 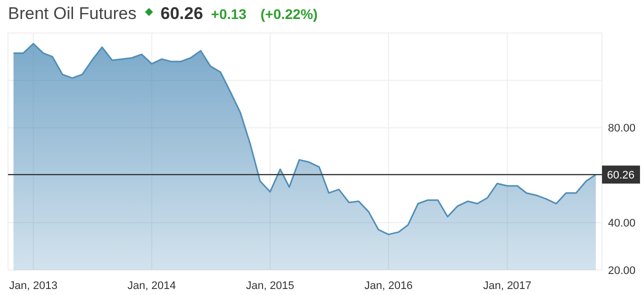 What do you see at coordinates (622, 128) in the screenshot?
I see `y-tick-label: 80.00` at bounding box center [622, 128].